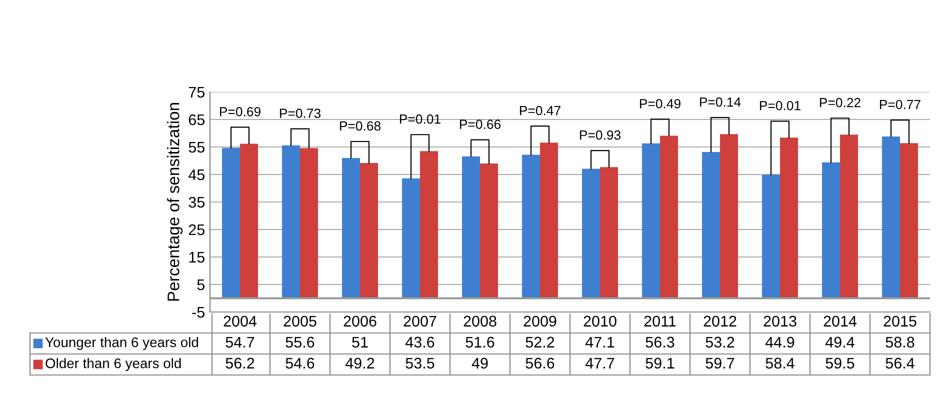  I want to click on x-tick-label: 2005, so click(300, 321).